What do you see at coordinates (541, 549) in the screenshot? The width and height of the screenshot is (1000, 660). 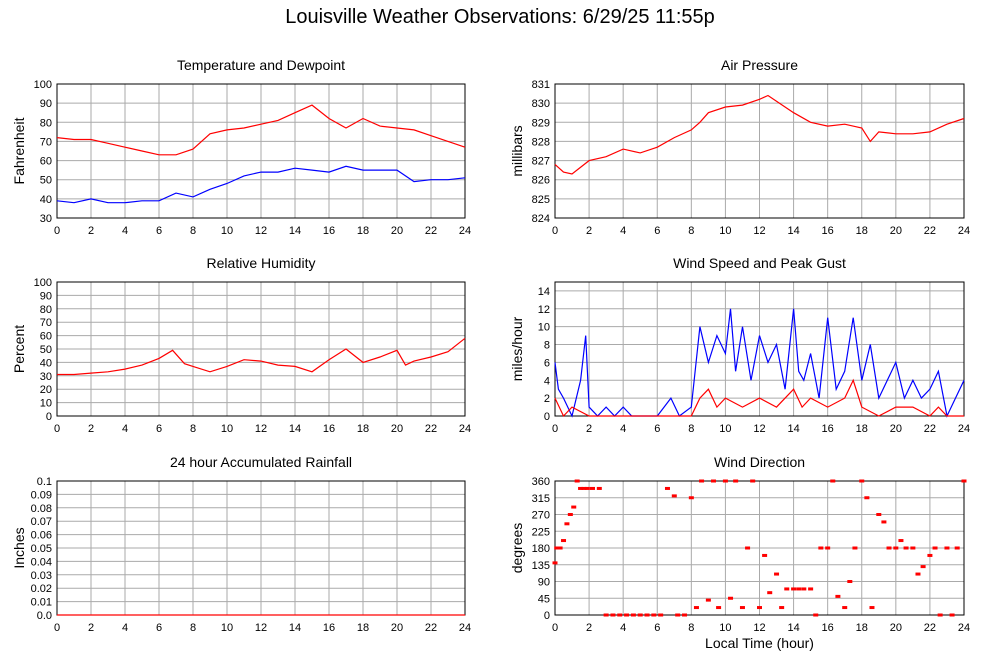 I see `y-tick-label: 180` at bounding box center [541, 549].